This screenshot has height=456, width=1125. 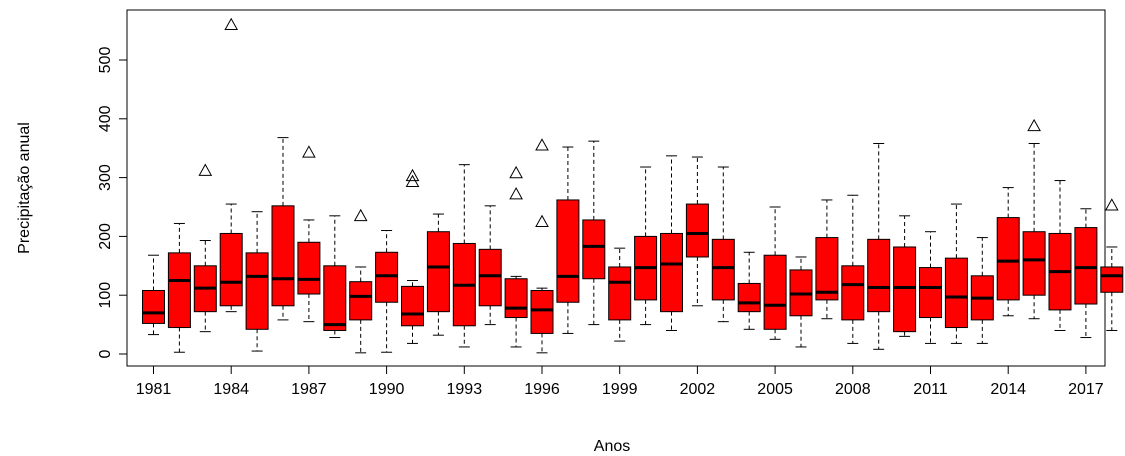 What do you see at coordinates (24, 188) in the screenshot?
I see `y-axis-title: Precipitação anual` at bounding box center [24, 188].